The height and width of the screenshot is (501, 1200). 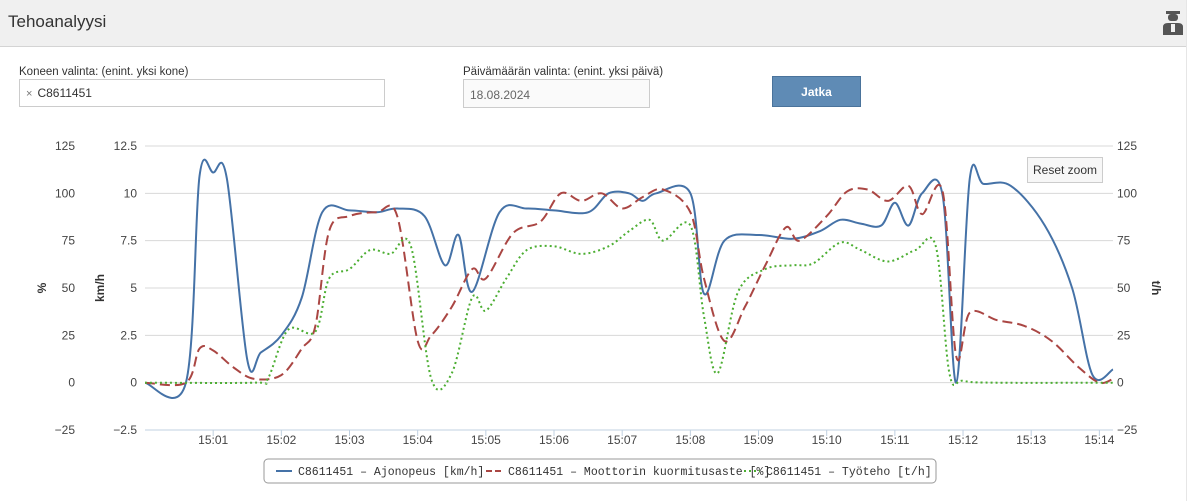 I want to click on date-value: 18.08.2024, so click(x=500, y=95).